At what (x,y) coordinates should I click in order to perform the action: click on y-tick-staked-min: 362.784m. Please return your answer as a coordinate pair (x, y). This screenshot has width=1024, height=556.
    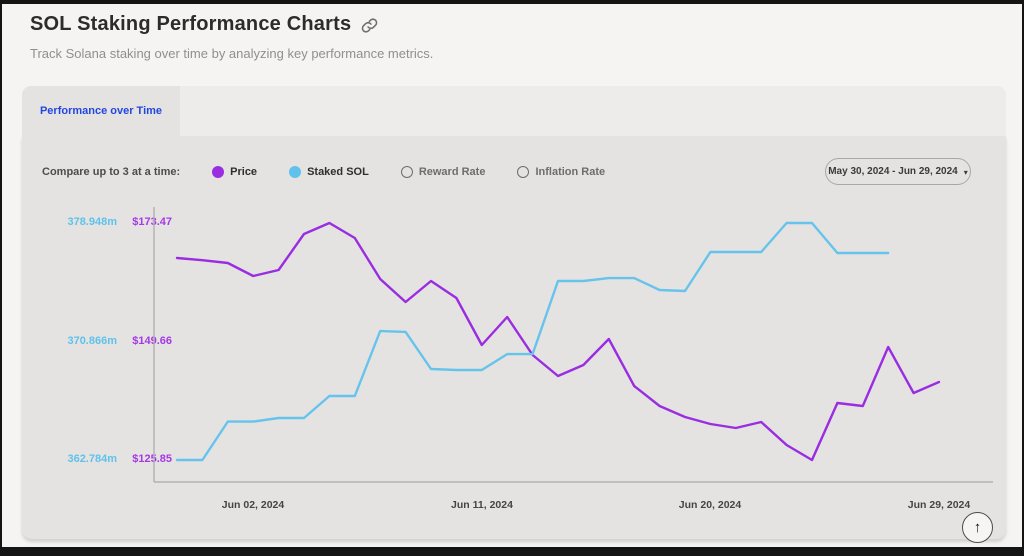
    Looking at the image, I should click on (92, 459).